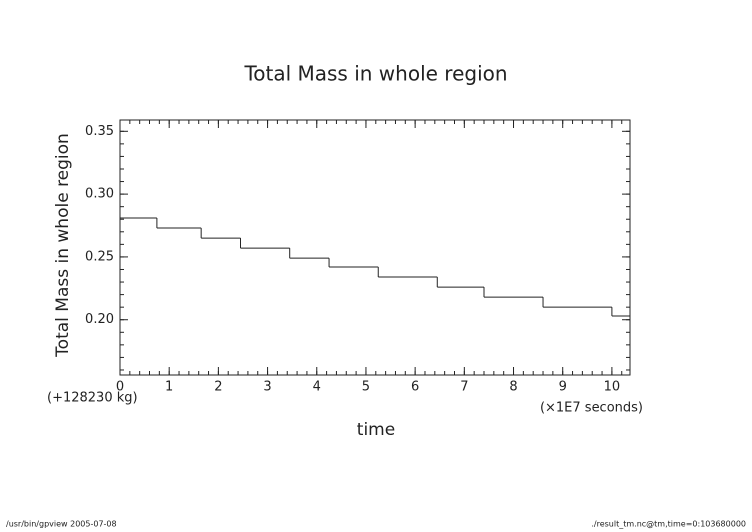 The height and width of the screenshot is (532, 752). Describe the element at coordinates (218, 387) in the screenshot. I see `x-tick-label: 2` at that location.